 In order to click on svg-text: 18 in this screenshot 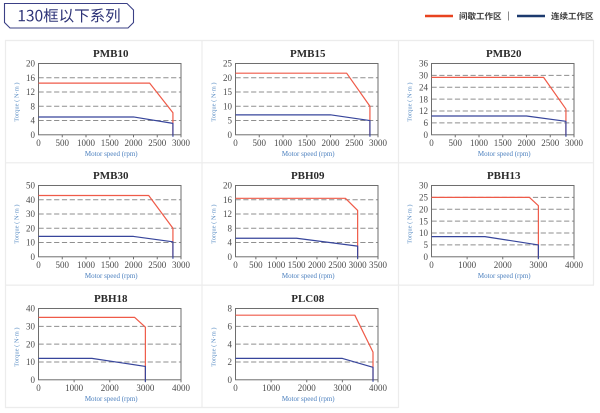, I will do `click(423, 99)`.